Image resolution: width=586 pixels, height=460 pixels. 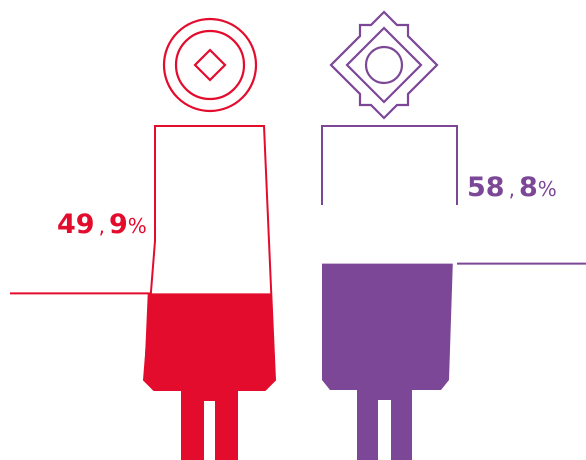 I want to click on male-head-inner-diamond, so click(x=384, y=65).